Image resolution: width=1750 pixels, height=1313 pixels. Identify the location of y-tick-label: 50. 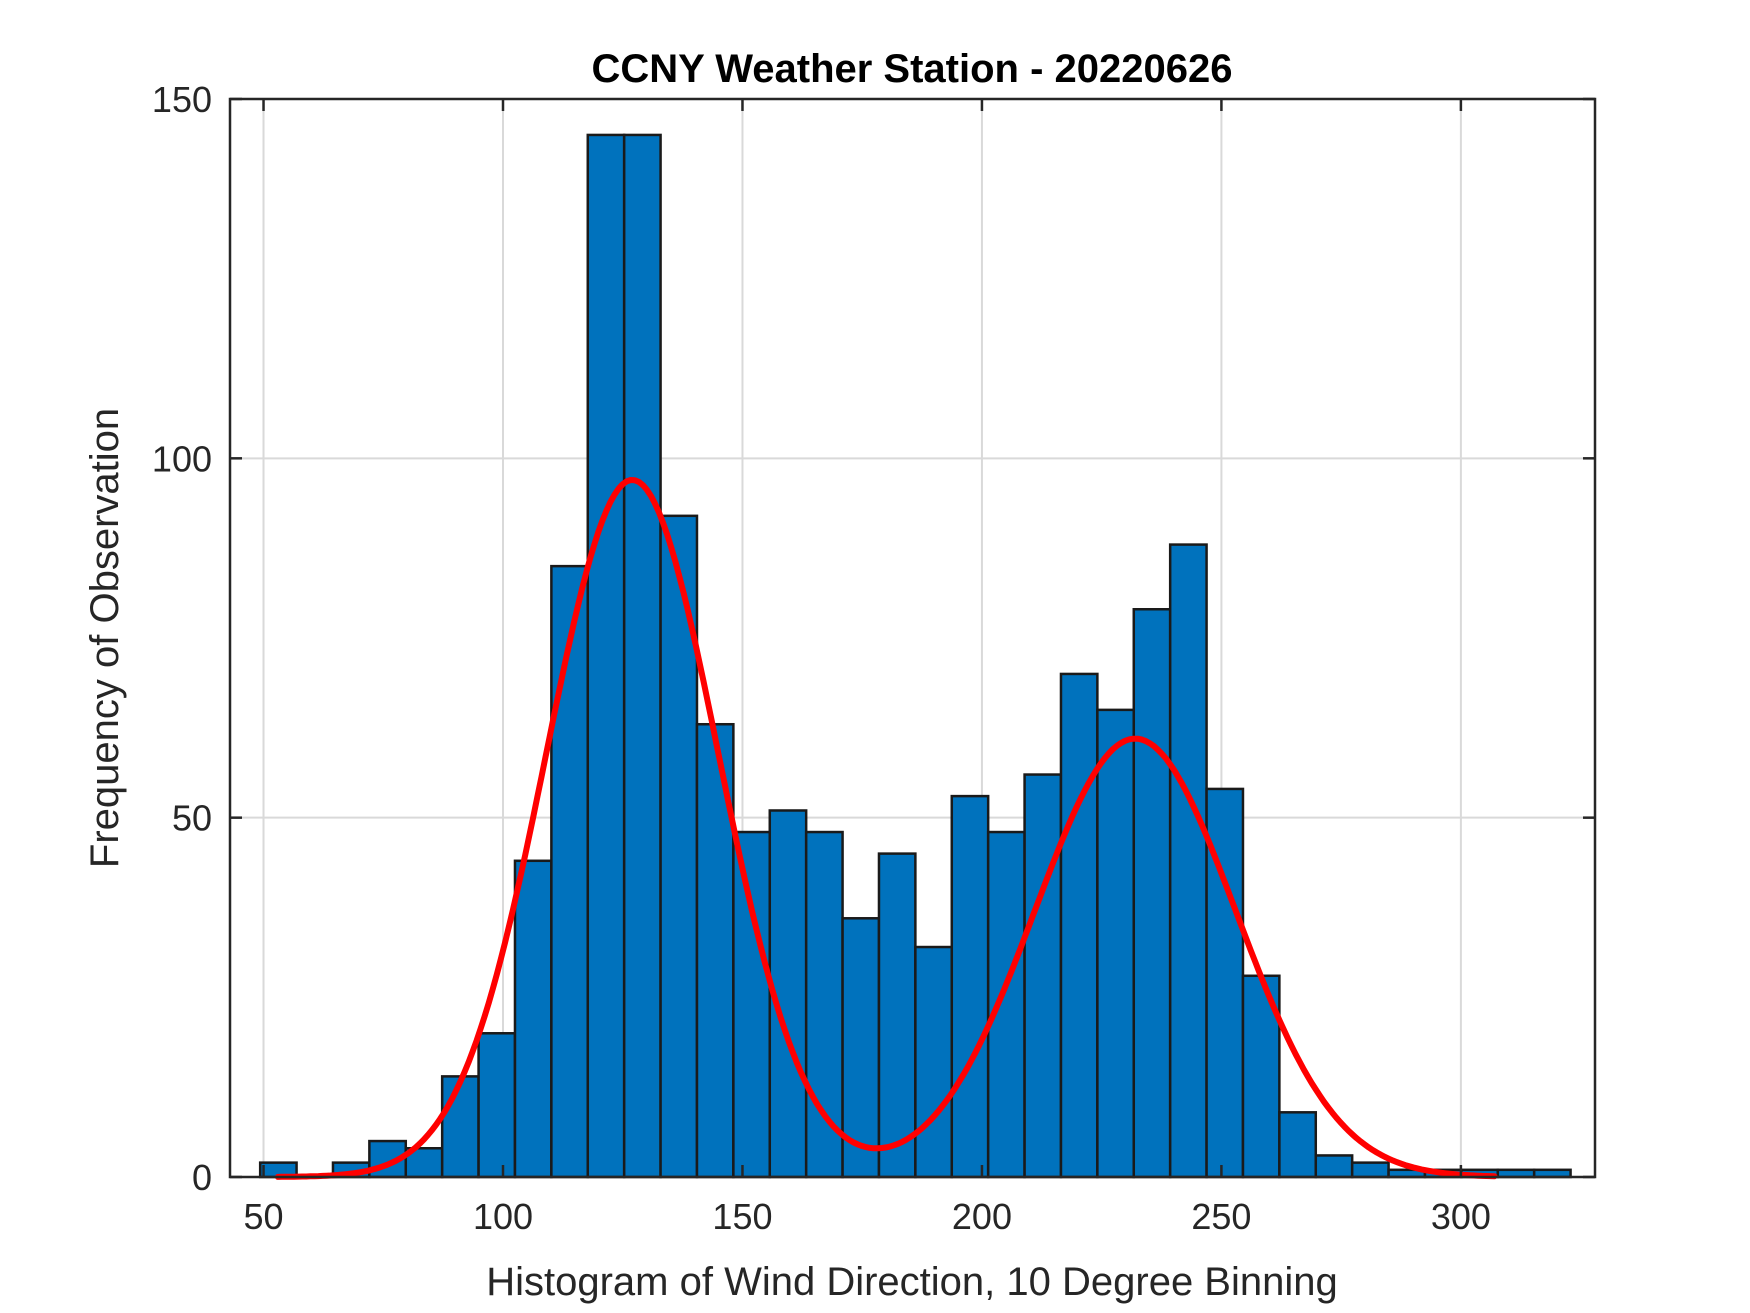
(192, 818).